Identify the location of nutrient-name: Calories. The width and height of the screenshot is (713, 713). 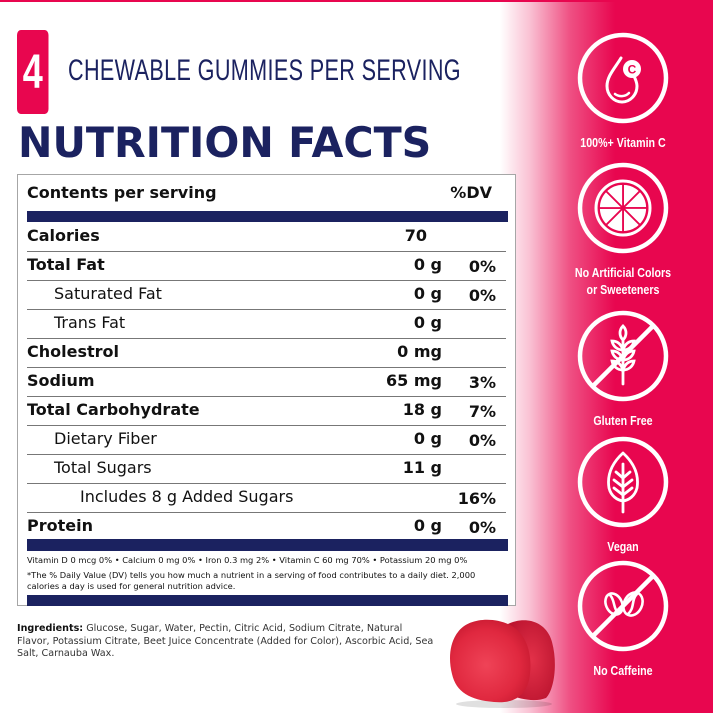
(63, 235).